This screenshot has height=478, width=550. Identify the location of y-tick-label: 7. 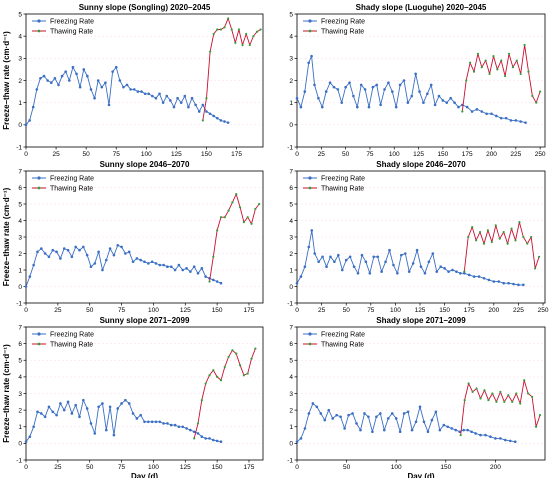
(291, 171).